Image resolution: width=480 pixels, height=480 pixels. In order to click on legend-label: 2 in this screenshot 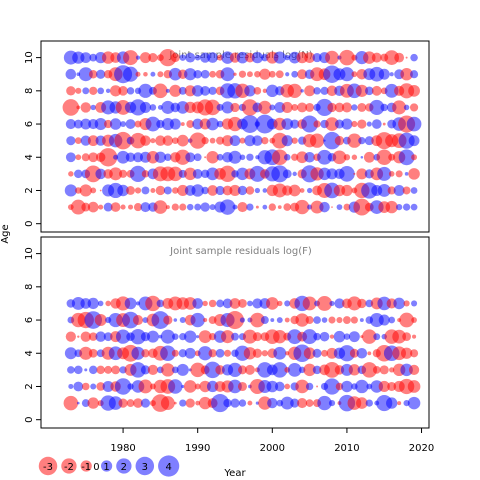, I will do `click(124, 467)`.